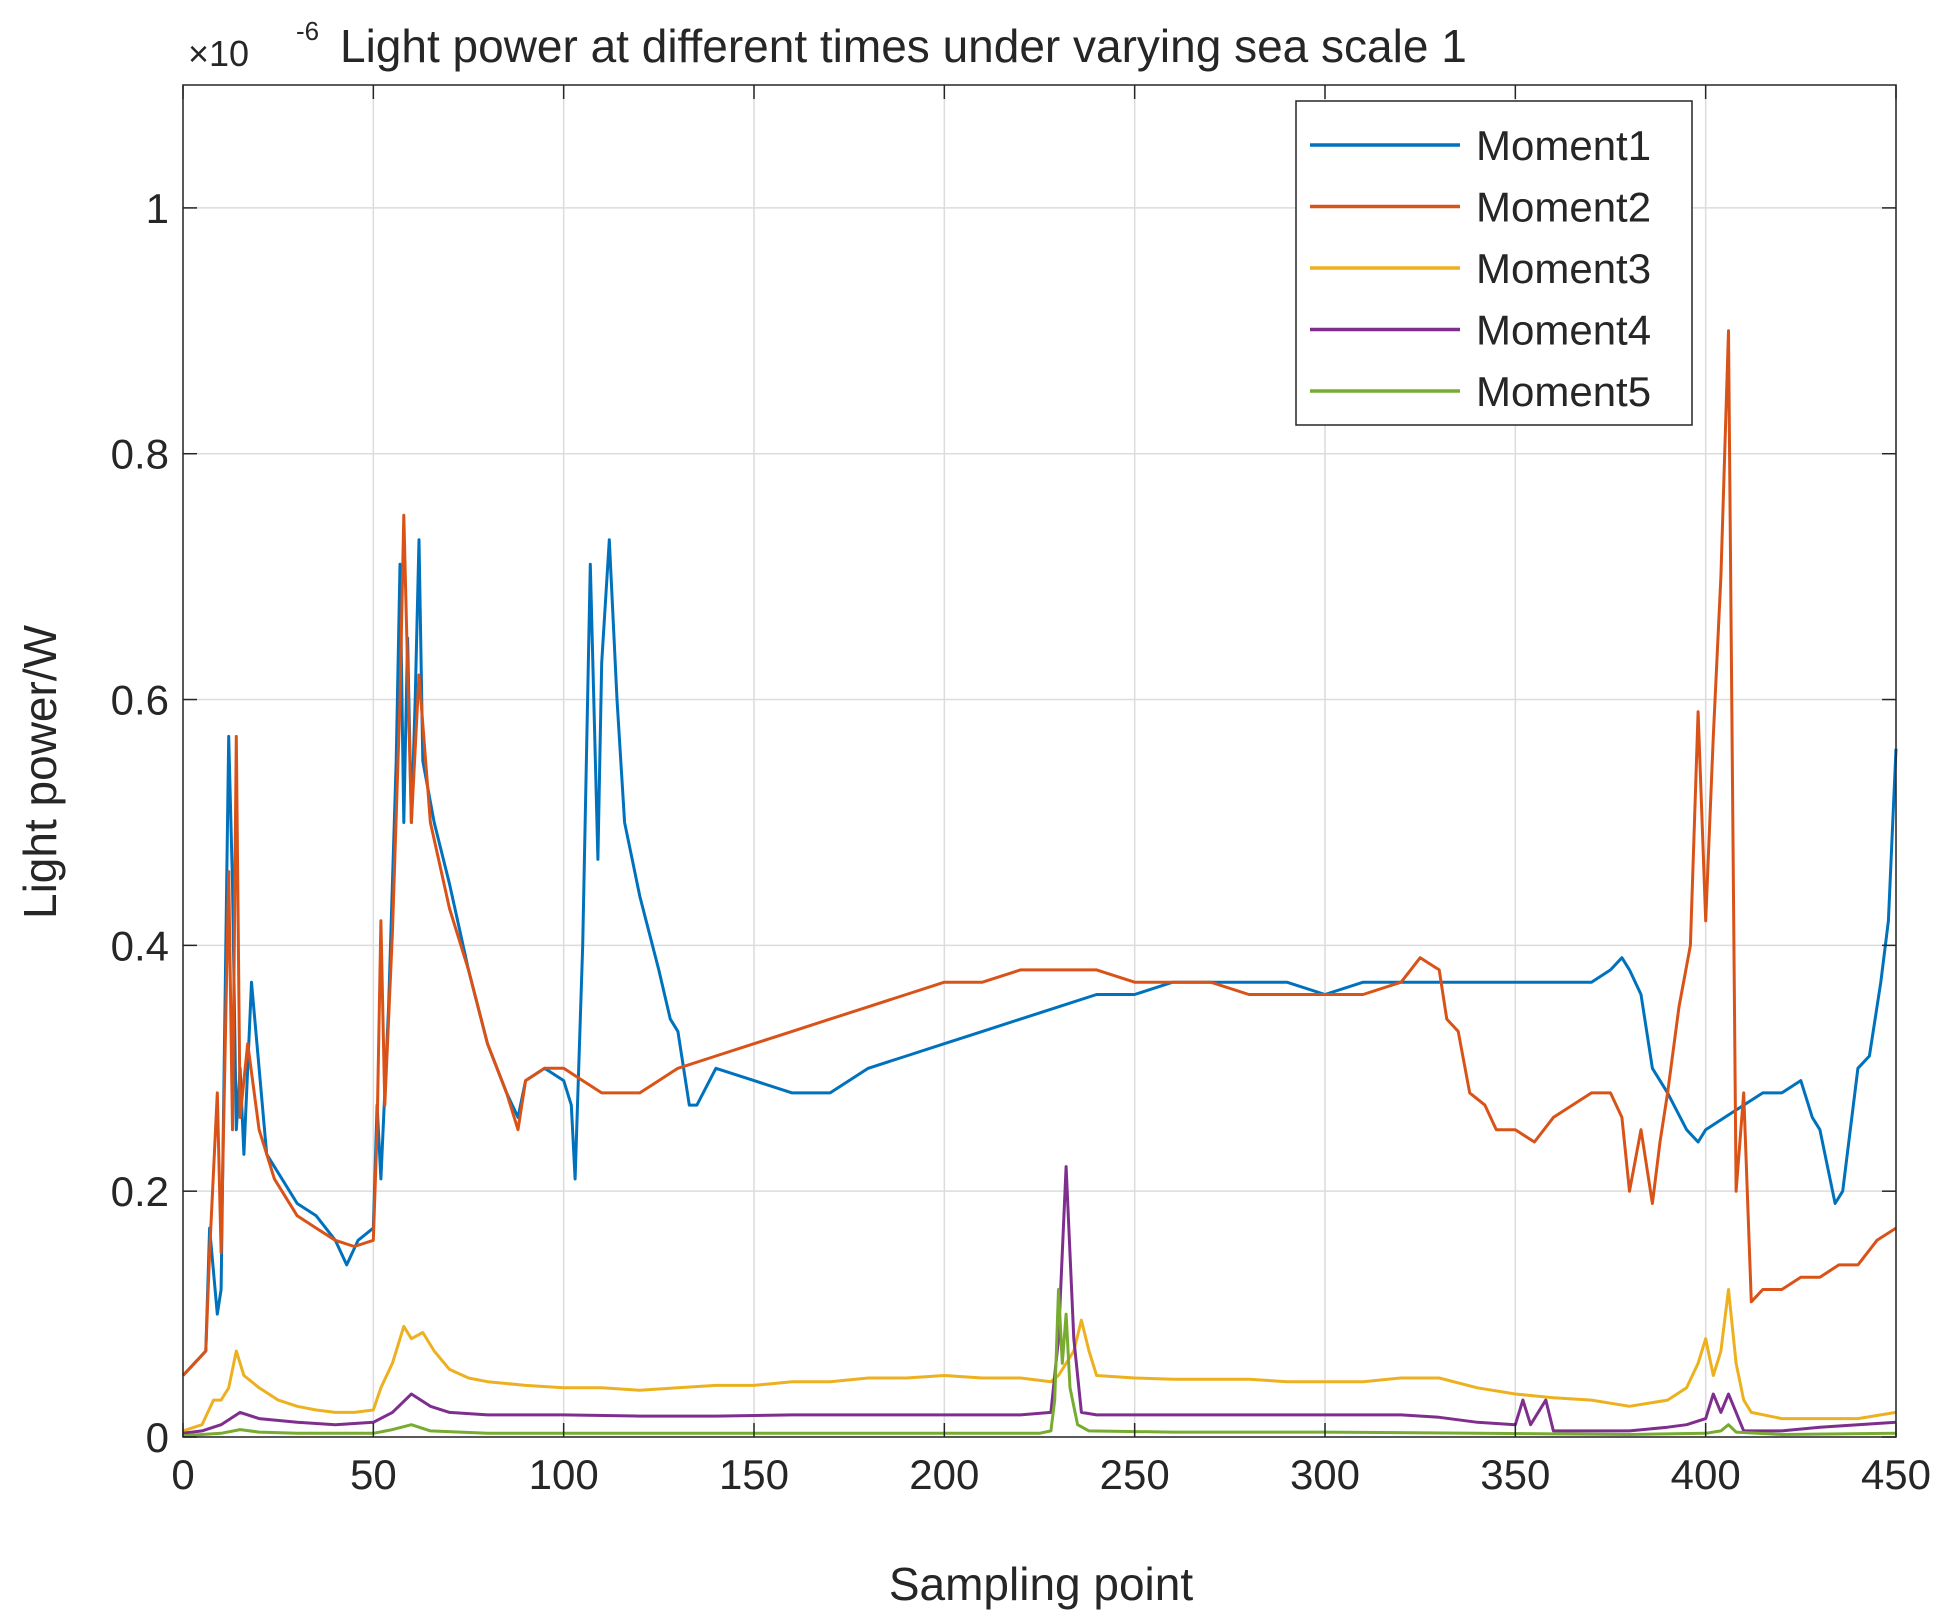 The width and height of the screenshot is (1944, 1617). What do you see at coordinates (1135, 1474) in the screenshot?
I see `x-tick-label: 250` at bounding box center [1135, 1474].